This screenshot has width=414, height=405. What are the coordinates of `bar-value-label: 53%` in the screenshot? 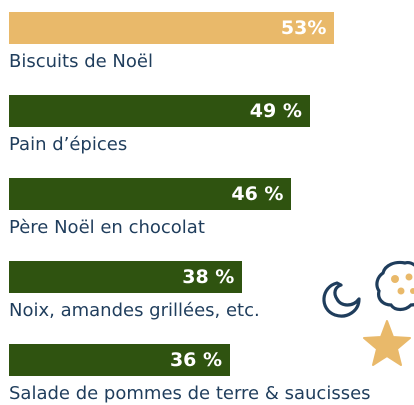 It's located at (303, 28).